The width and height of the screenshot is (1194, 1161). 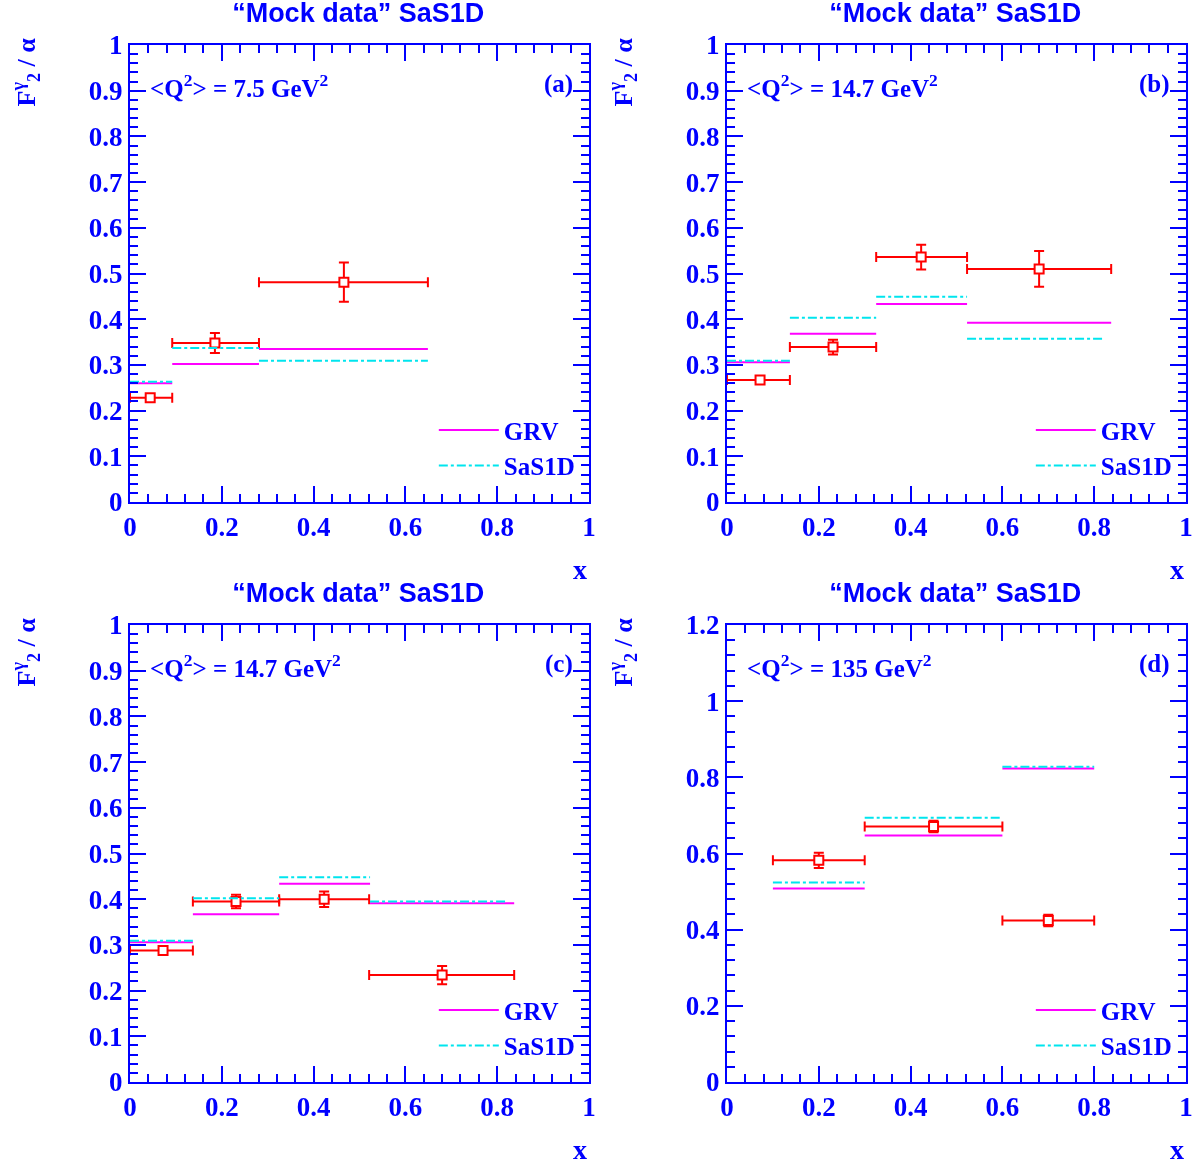 I want to click on annotation: (d), so click(x=1154, y=664).